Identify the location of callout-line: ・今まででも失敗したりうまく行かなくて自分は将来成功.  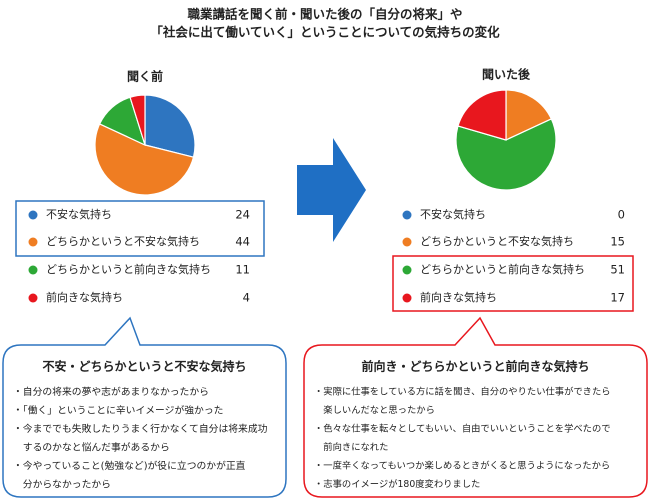
(140, 428).